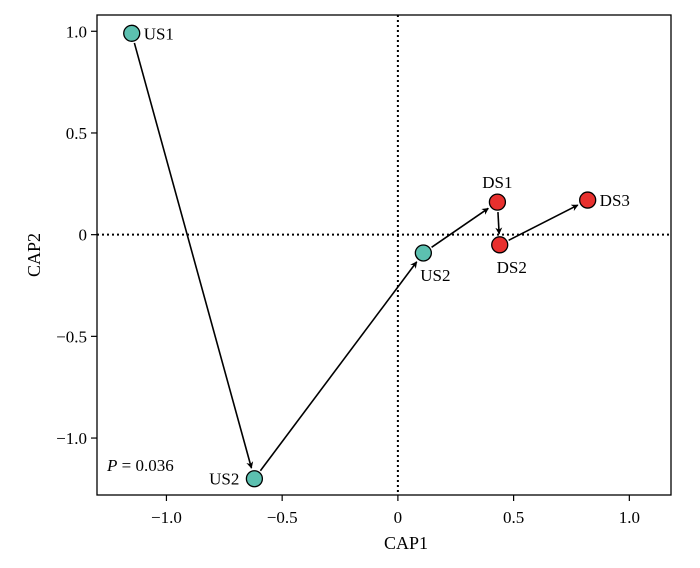 The image size is (700, 568). What do you see at coordinates (513, 517) in the screenshot?
I see `x-tick-label: 0.5` at bounding box center [513, 517].